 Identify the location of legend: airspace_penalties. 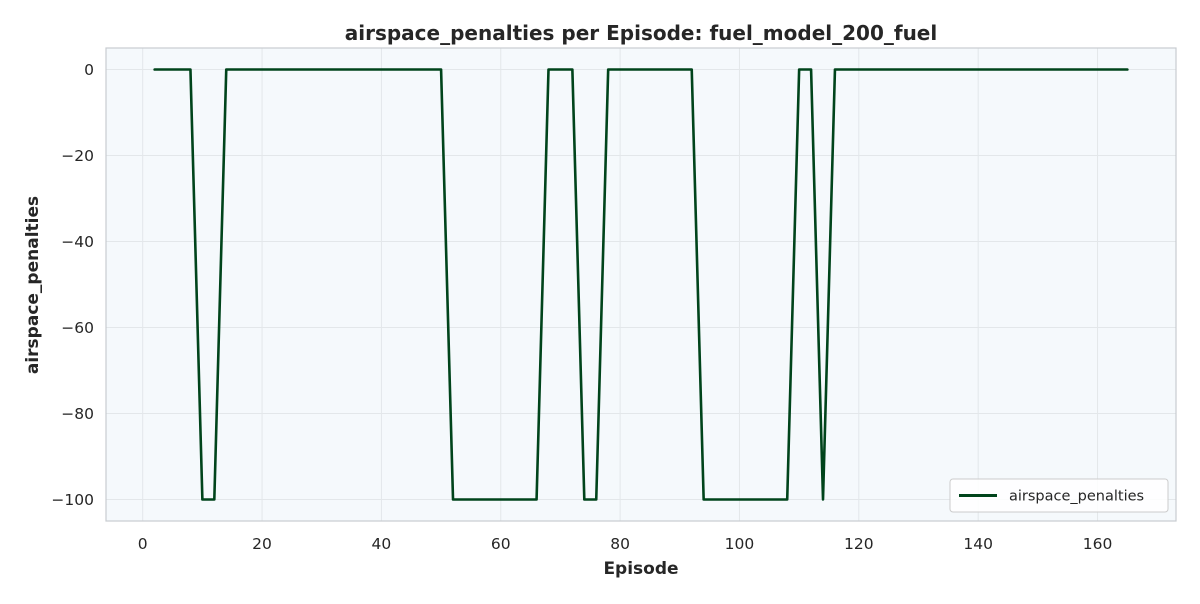
(1059, 495).